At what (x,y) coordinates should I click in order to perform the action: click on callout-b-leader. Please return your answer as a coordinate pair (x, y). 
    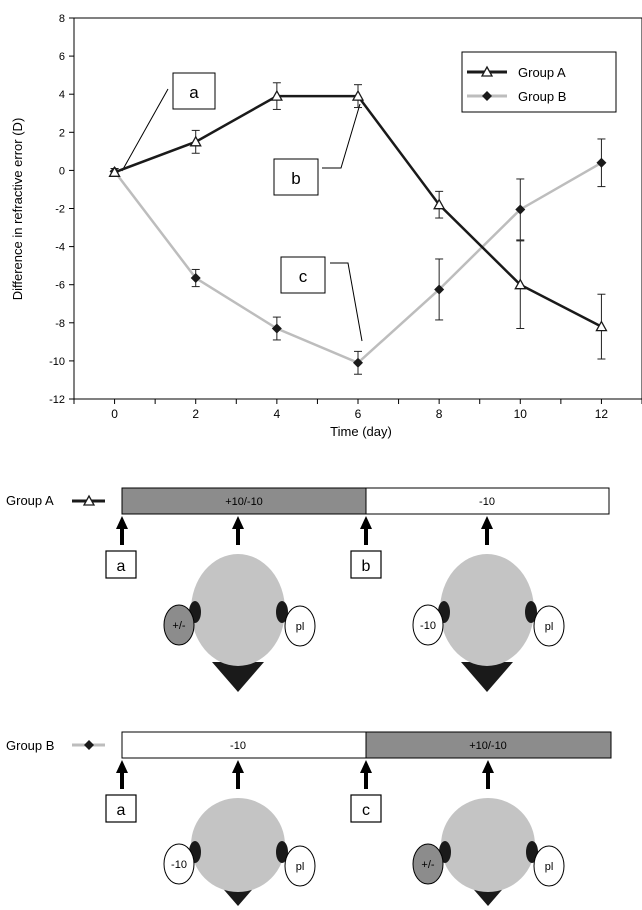
    Looking at the image, I should click on (341, 136).